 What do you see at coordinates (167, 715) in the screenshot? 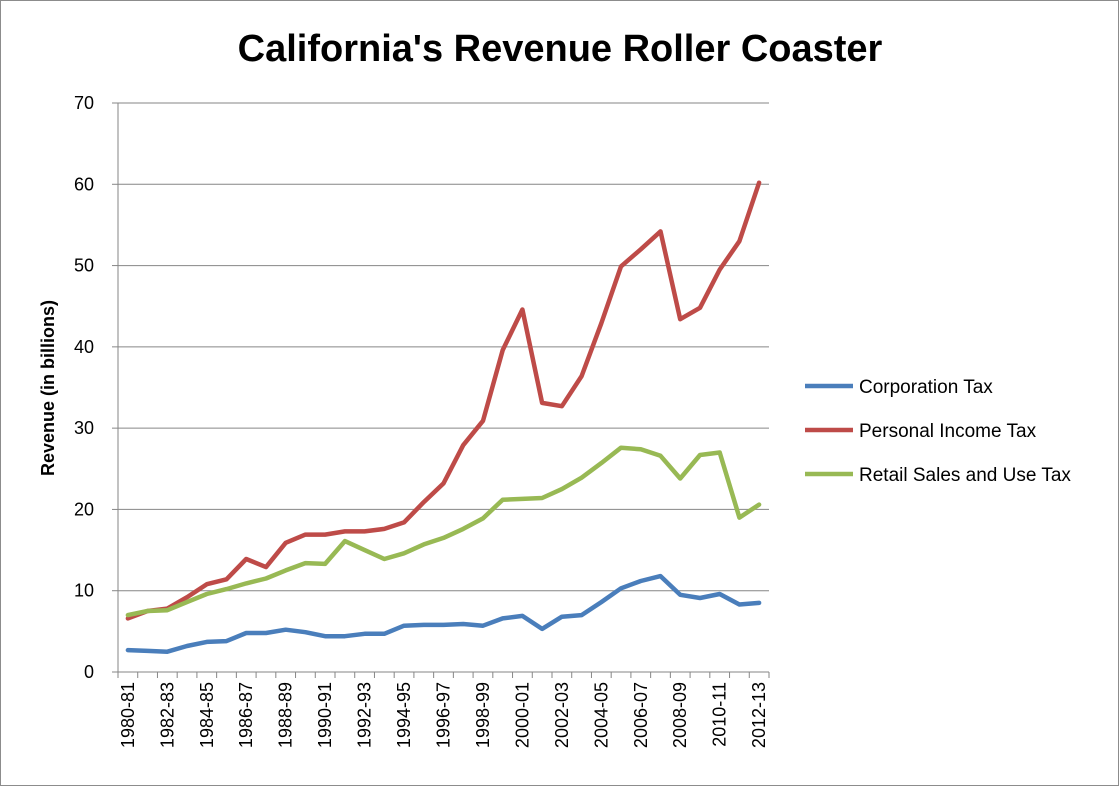
I see `x-tick-label: 1982-83` at bounding box center [167, 715].